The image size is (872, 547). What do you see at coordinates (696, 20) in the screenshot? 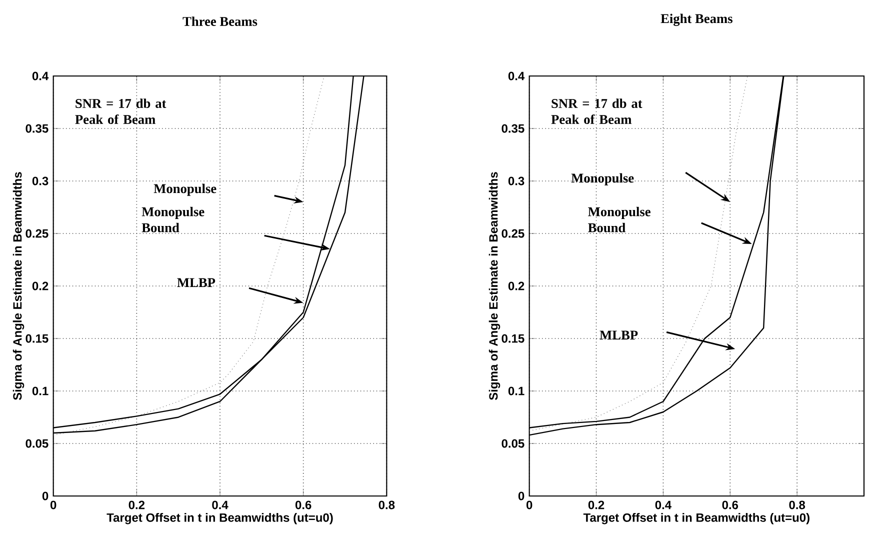
I see `chart-title: Eight Beams` at bounding box center [696, 20].